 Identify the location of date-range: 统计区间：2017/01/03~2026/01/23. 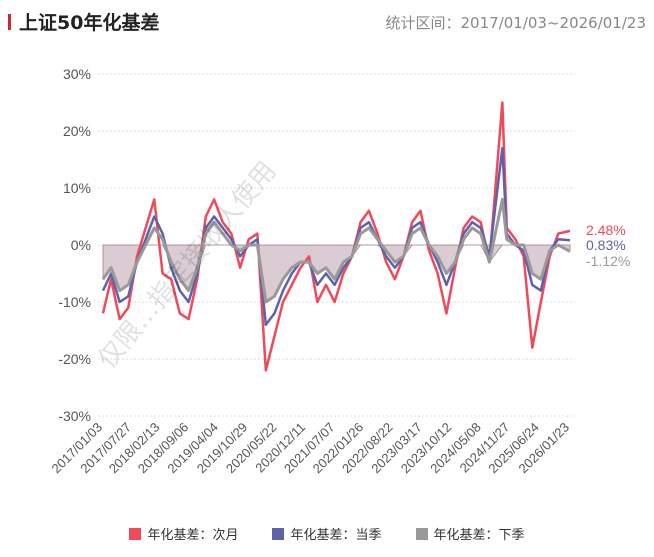
(515, 23).